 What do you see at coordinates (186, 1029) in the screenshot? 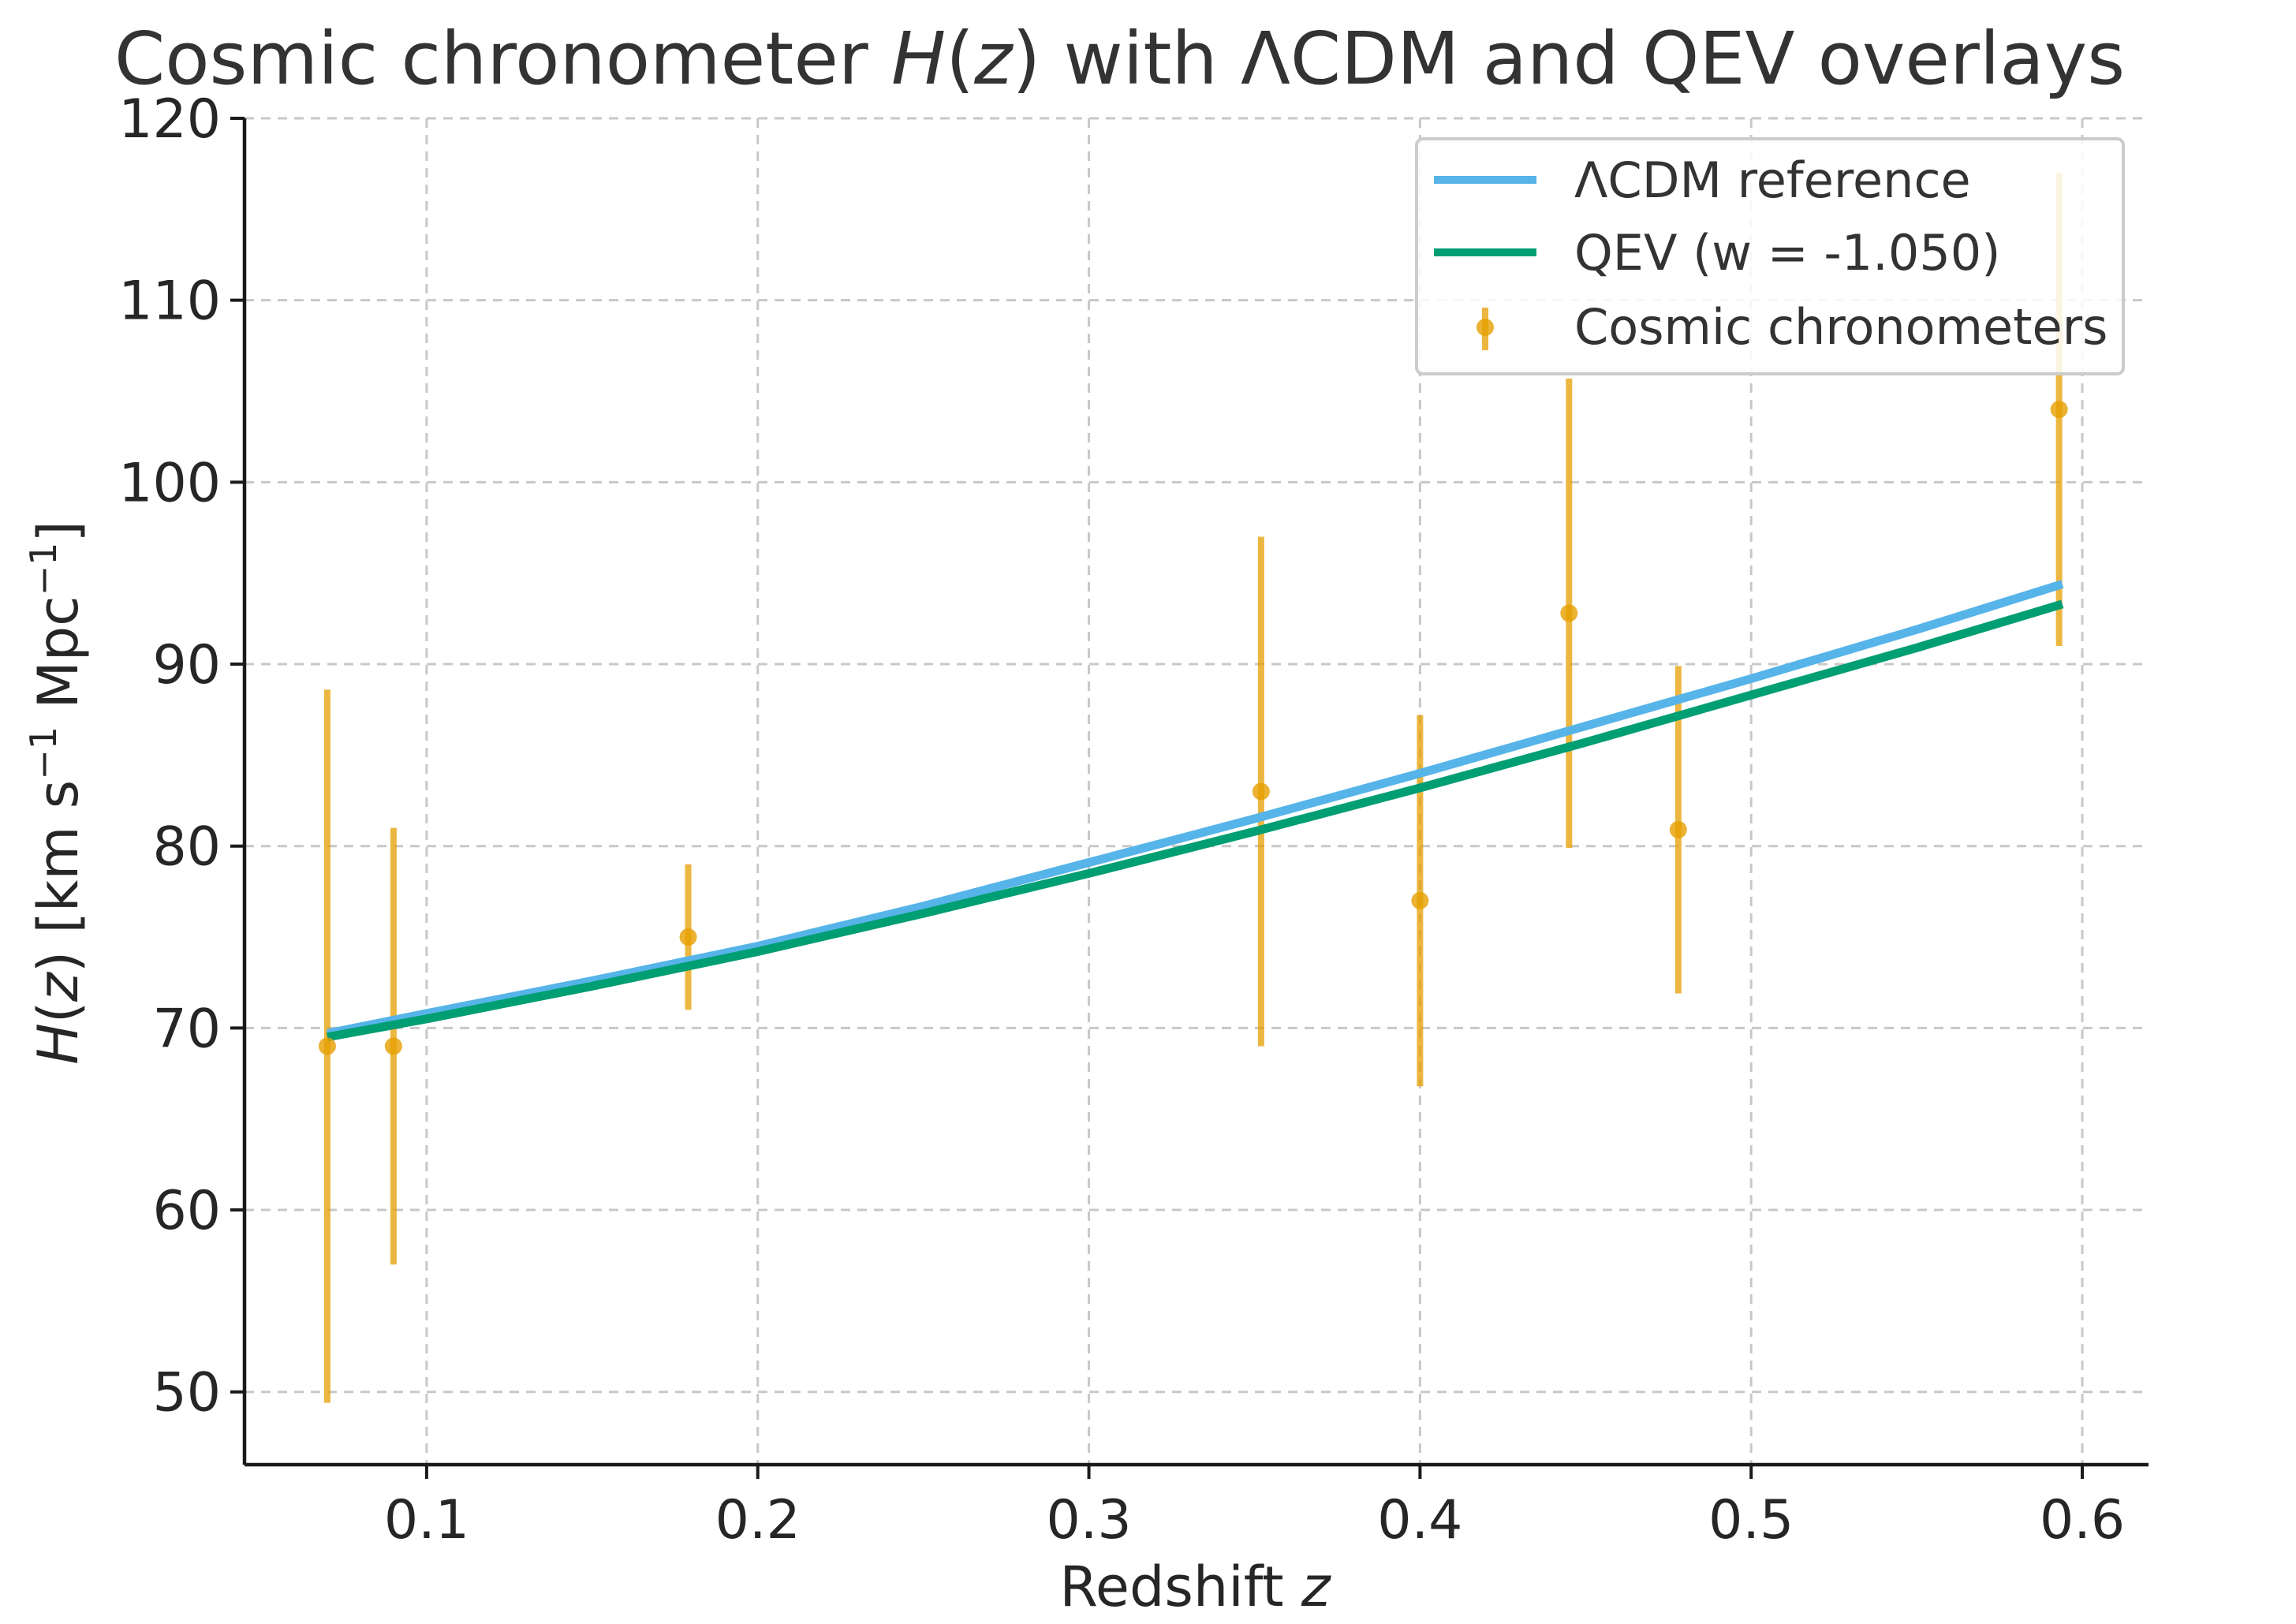
I see `y-tick-label: 70` at bounding box center [186, 1029].